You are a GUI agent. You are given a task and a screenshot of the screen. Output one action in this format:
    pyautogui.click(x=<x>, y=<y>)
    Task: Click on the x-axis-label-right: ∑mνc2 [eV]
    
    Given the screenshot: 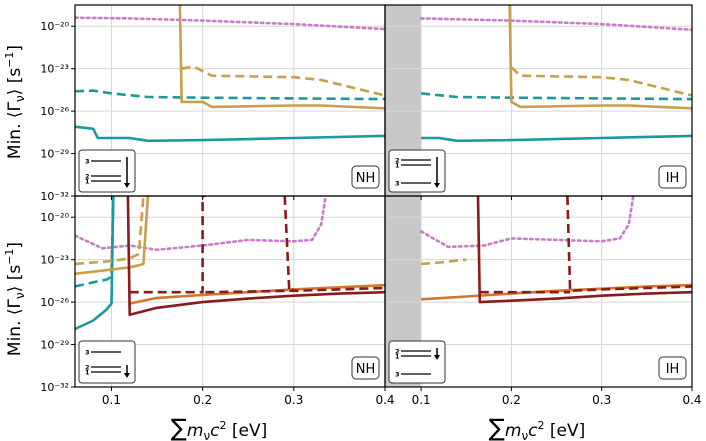 What is the action you would take?
    pyautogui.click(x=537, y=427)
    